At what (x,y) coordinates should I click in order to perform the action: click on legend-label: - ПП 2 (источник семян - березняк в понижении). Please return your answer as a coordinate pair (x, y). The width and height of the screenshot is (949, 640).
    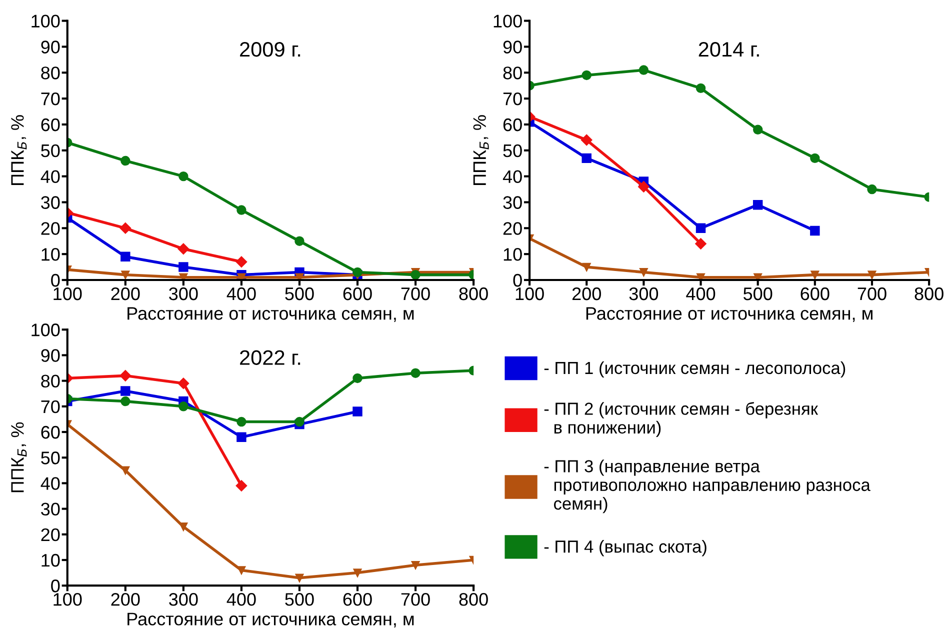
    Looking at the image, I should click on (681, 420).